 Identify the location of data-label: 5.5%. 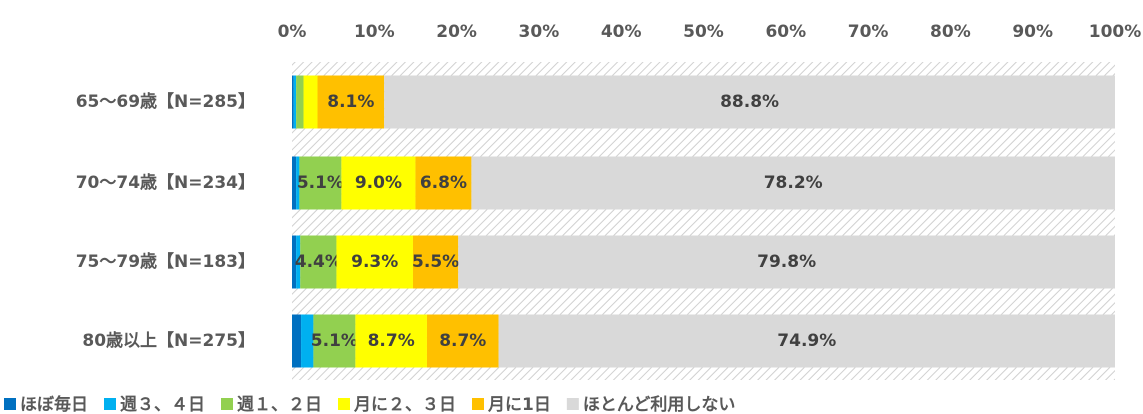
(435, 262).